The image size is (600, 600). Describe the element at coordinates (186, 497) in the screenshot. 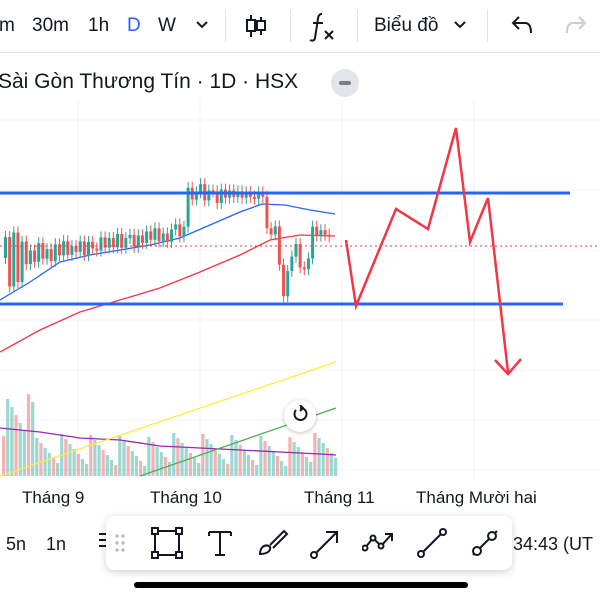

I see `x-axis-label-oct: Tháng 10` at that location.